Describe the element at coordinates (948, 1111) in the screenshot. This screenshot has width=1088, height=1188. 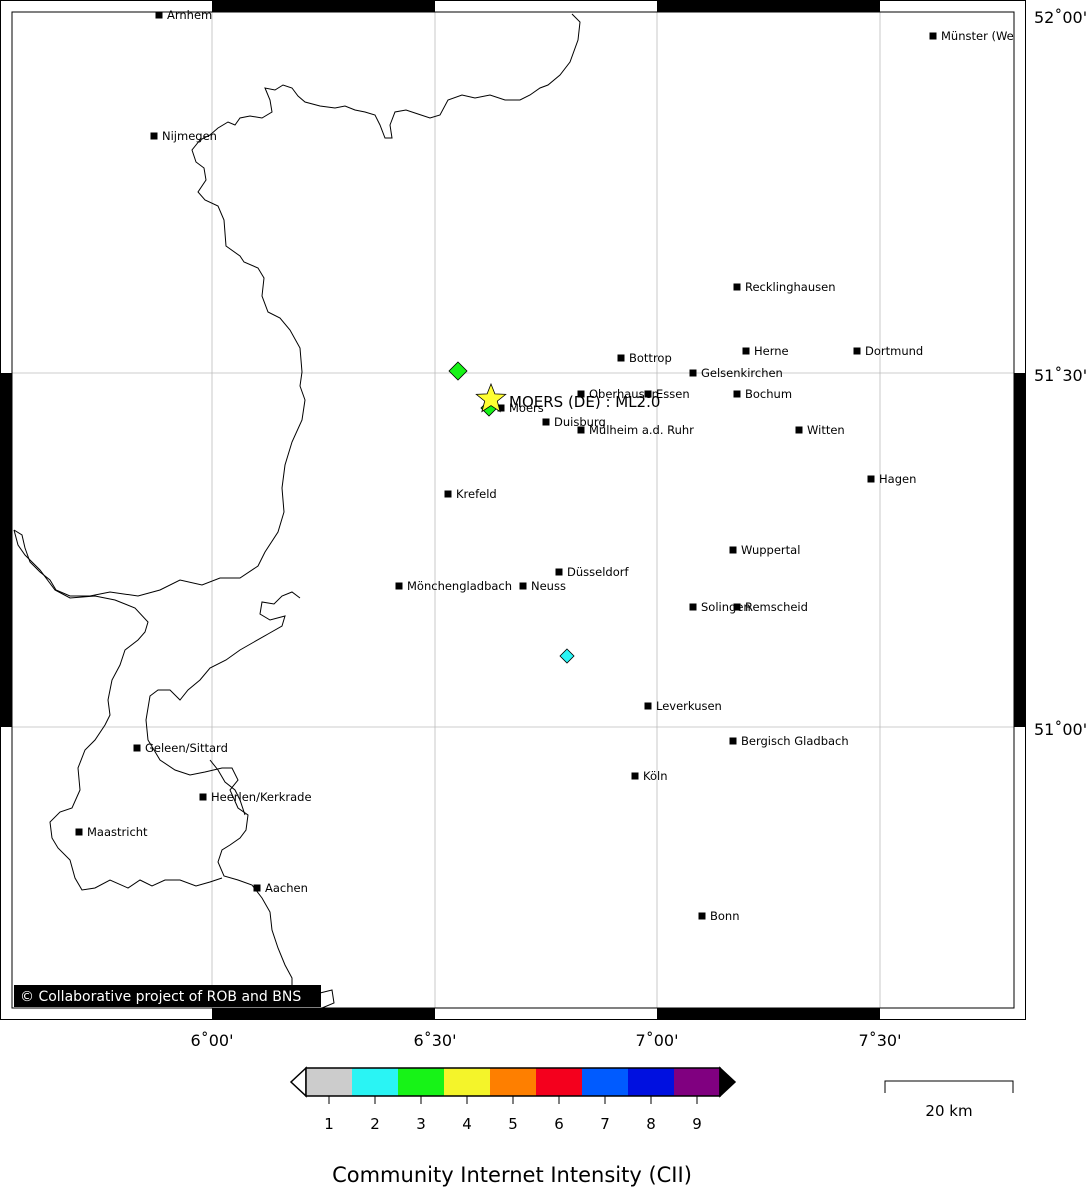
I see `scale-label: 20 km` at that location.